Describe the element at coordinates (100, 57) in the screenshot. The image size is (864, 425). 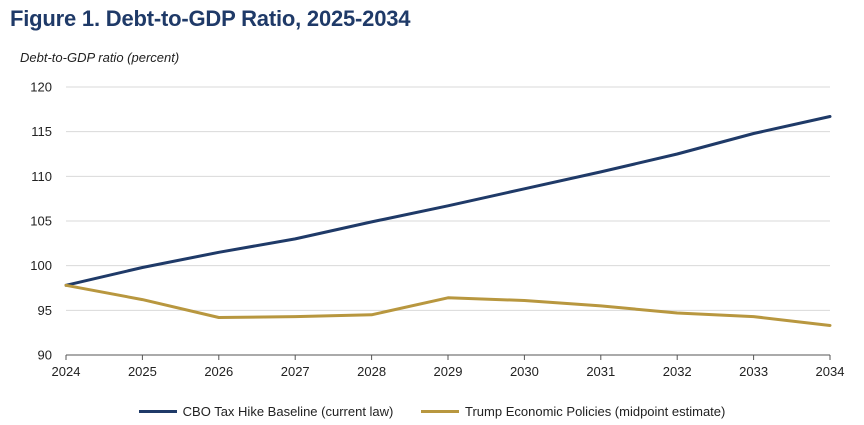
I see `y-axis-label: Debt-to-GDP ratio (percent)` at that location.